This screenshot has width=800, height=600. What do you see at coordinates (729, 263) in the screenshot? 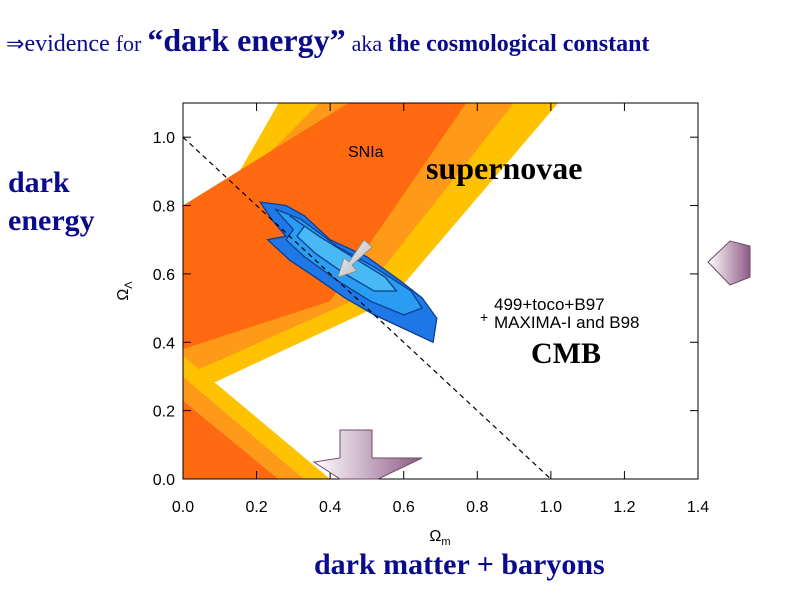
I see `right-pointing-arrow-icon` at bounding box center [729, 263].